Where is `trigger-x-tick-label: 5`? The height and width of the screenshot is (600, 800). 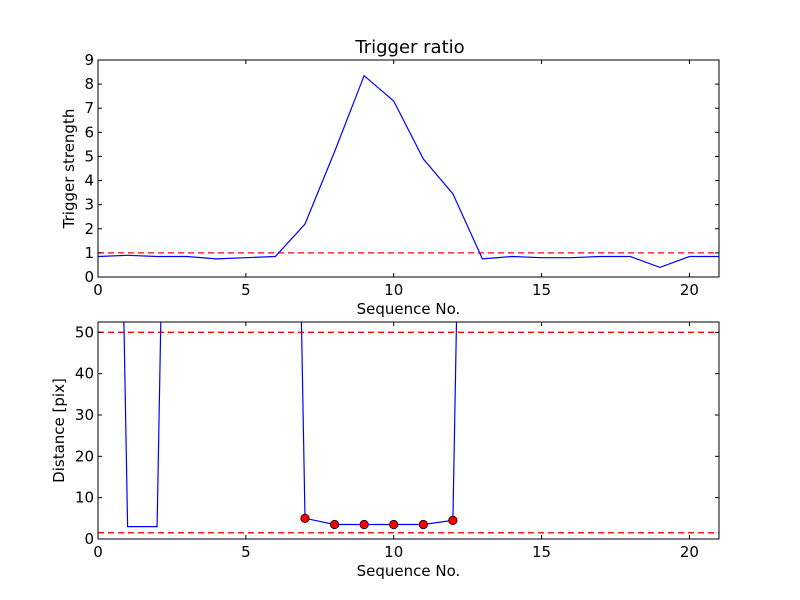 trigger-x-tick-label: 5 is located at coordinates (246, 290).